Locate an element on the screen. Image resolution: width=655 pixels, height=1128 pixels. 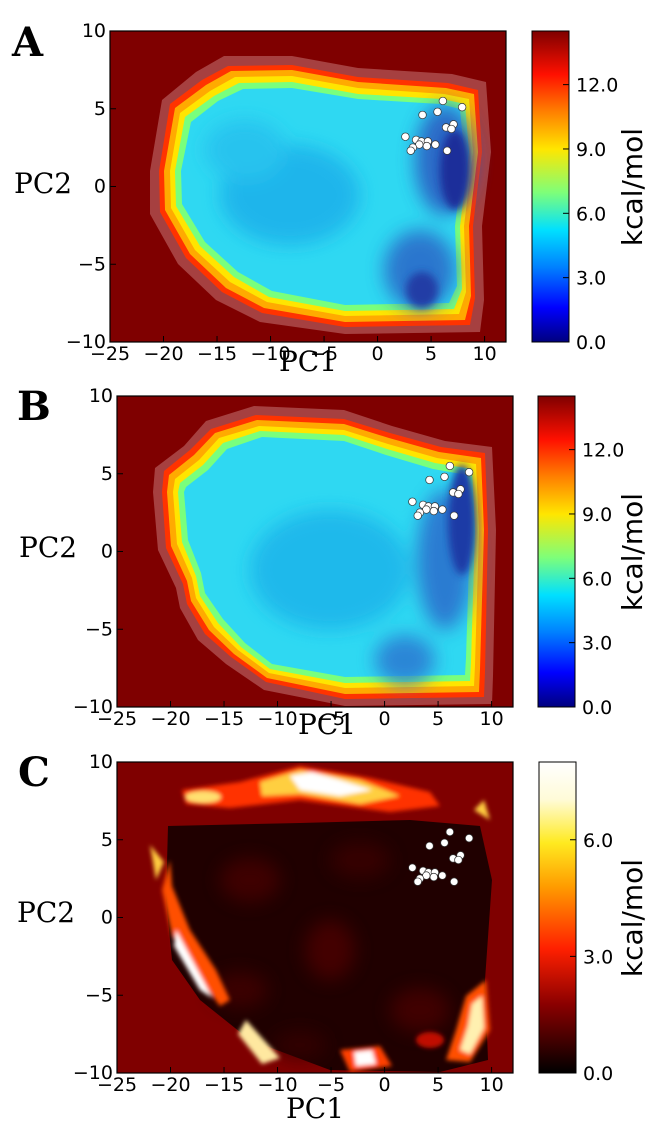
panel-b-ylabel: PC2 is located at coordinates (48, 547).